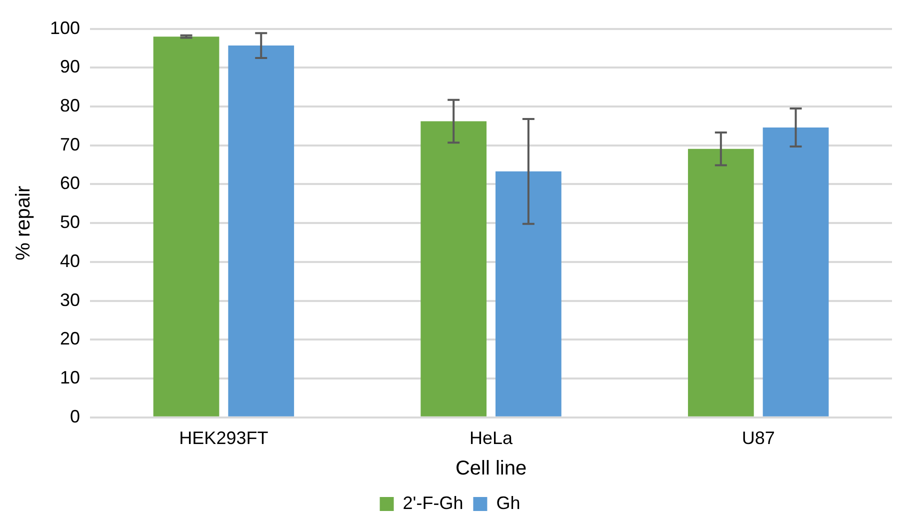 The height and width of the screenshot is (531, 910). Describe the element at coordinates (70, 378) in the screenshot. I see `y-tick-label: 10` at that location.